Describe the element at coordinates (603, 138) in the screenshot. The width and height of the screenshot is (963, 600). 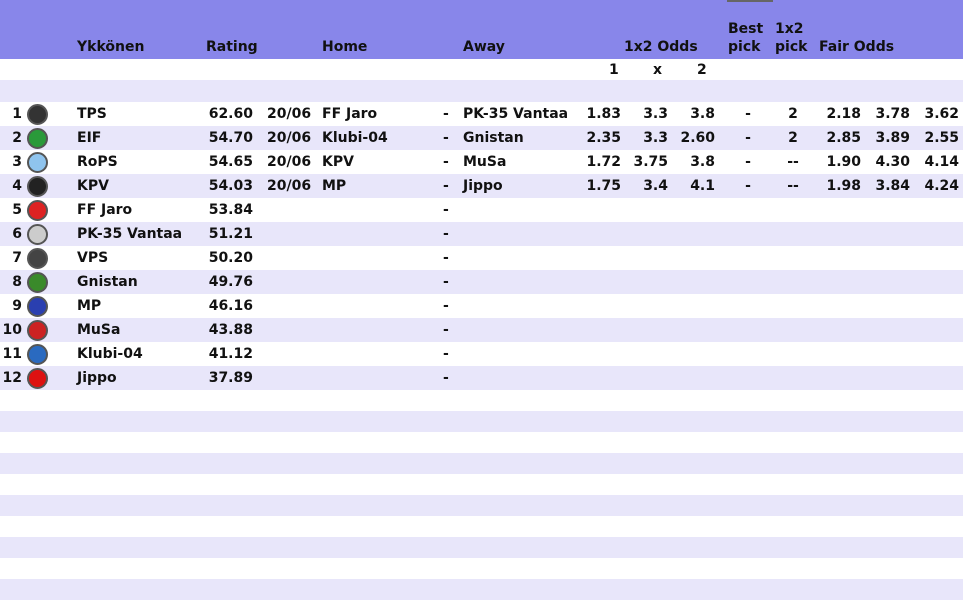
I see `odds-1: 2.35` at that location.